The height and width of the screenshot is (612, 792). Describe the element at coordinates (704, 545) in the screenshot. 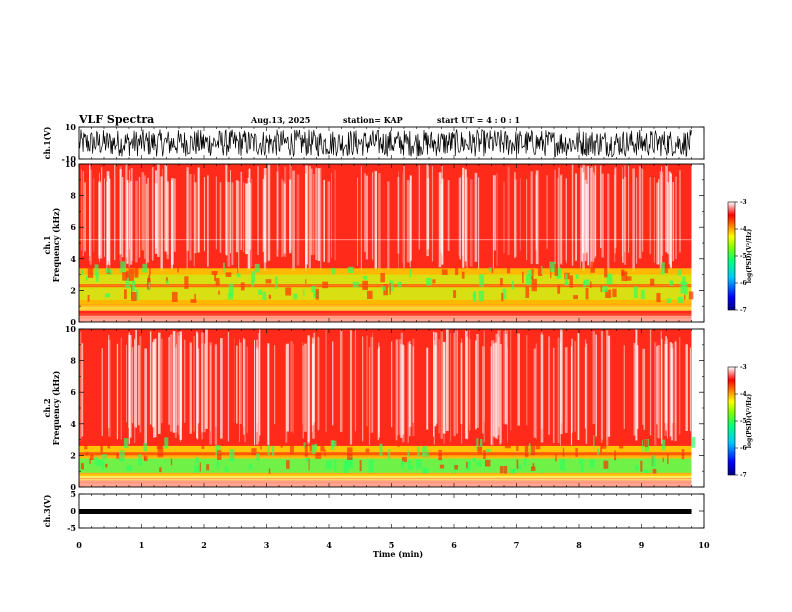

I see `x-tick-label: 10` at that location.